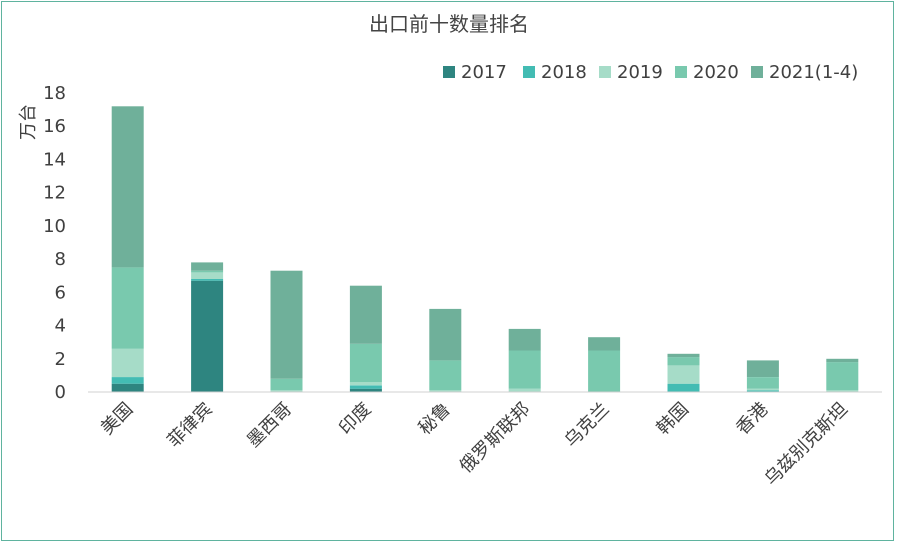 The height and width of the screenshot is (544, 897). What do you see at coordinates (806, 444) in the screenshot?
I see `x-tick-label: 乌兹别克斯坦` at bounding box center [806, 444].